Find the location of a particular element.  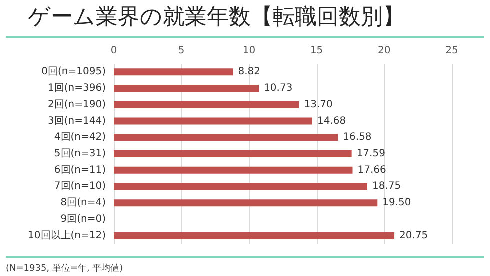

data-label: 17.66 is located at coordinates (372, 170).